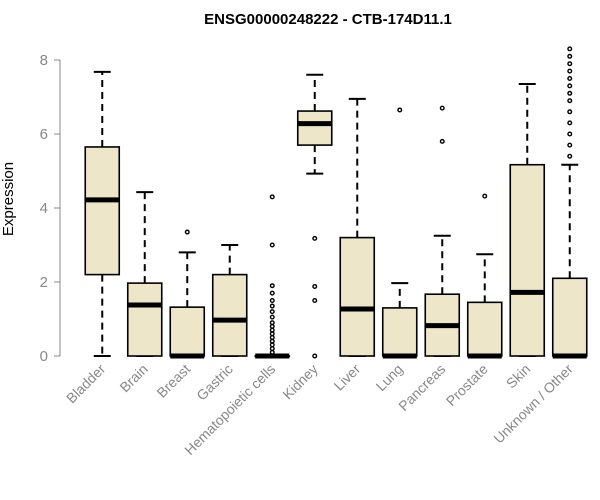 The height and width of the screenshot is (500, 600). I want to click on box-bladder, so click(102, 213).